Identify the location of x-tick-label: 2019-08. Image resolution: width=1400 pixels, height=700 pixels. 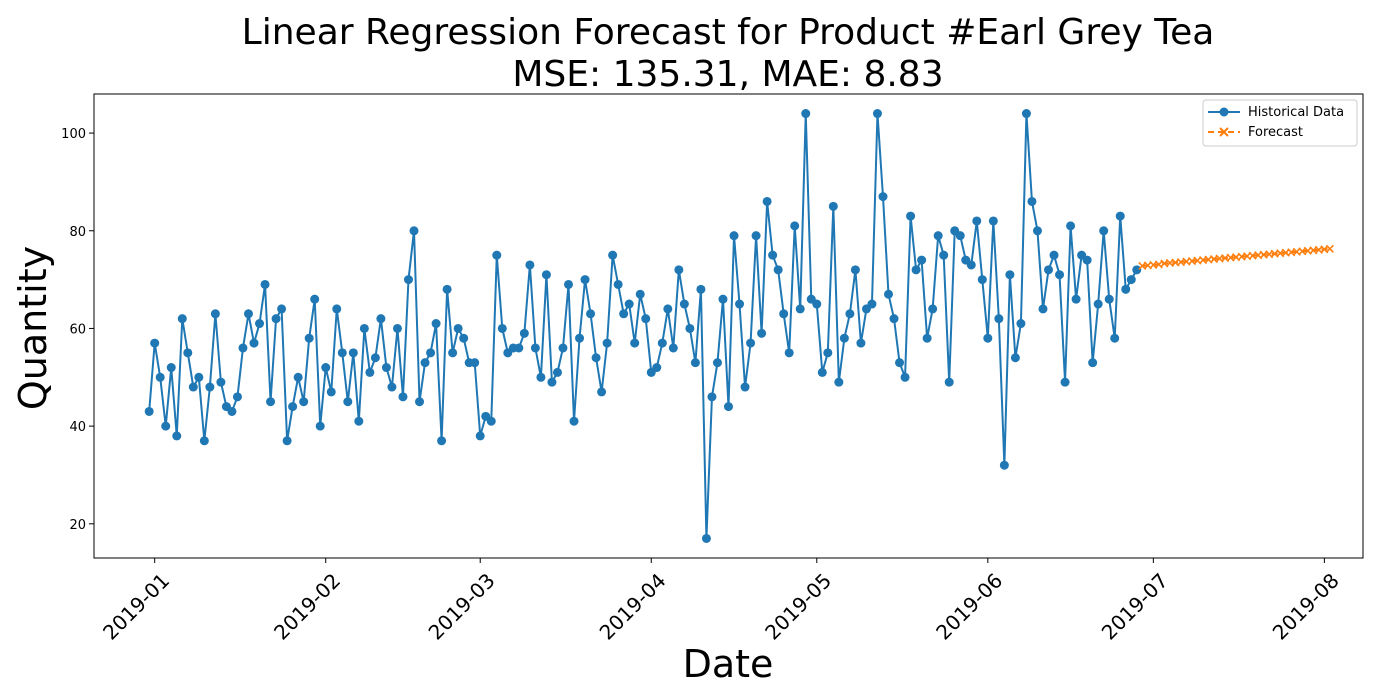
(1306, 606).